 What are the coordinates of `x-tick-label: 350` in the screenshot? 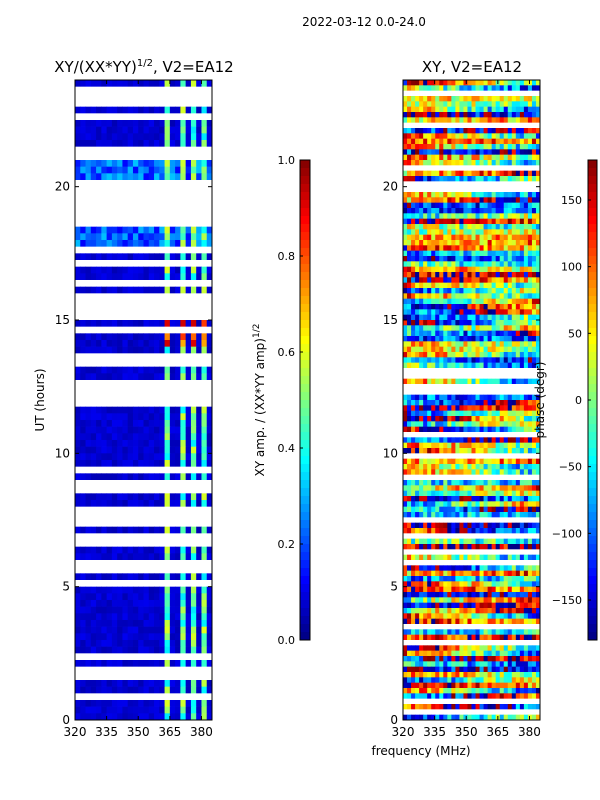 It's located at (466, 732).